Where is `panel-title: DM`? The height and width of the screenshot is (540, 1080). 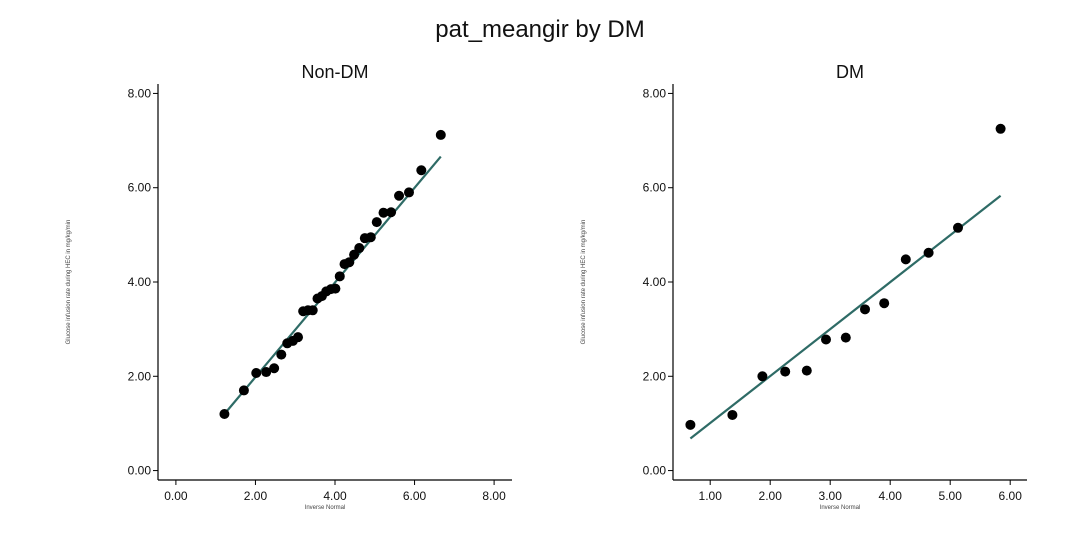 panel-title: DM is located at coordinates (850, 72).